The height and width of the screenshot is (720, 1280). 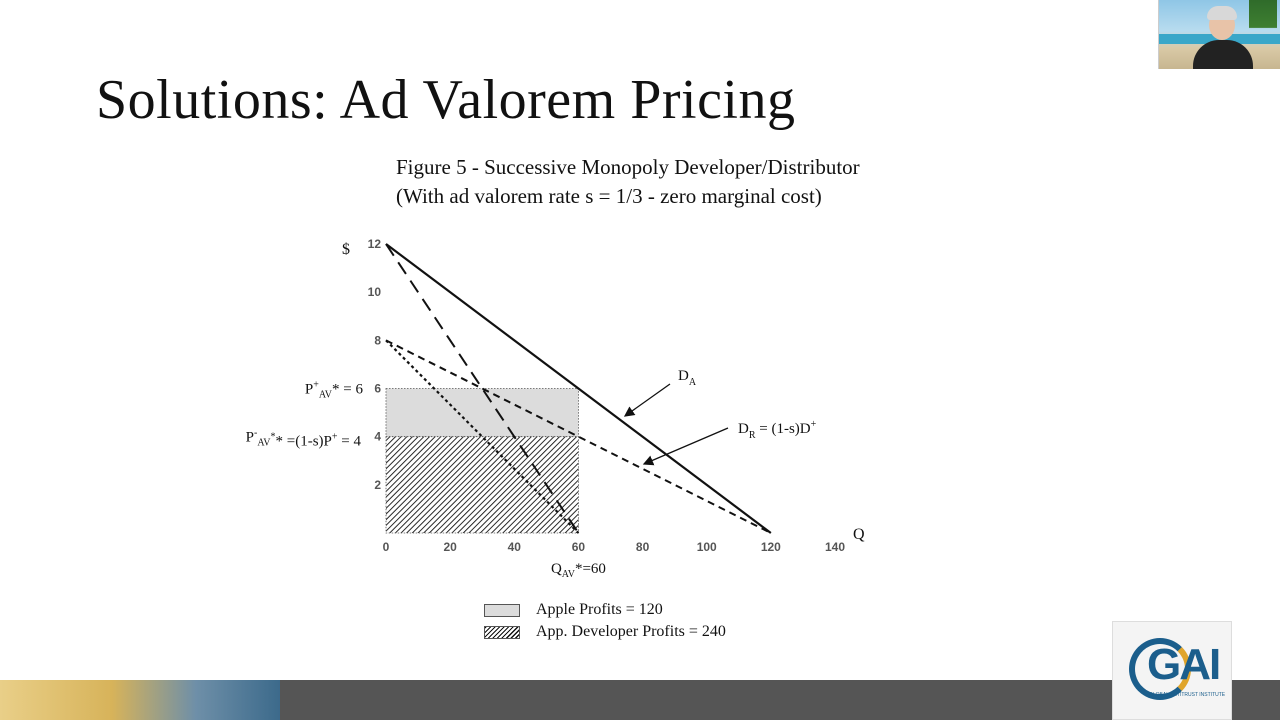 I want to click on x-tick-label: 60, so click(x=579, y=547).